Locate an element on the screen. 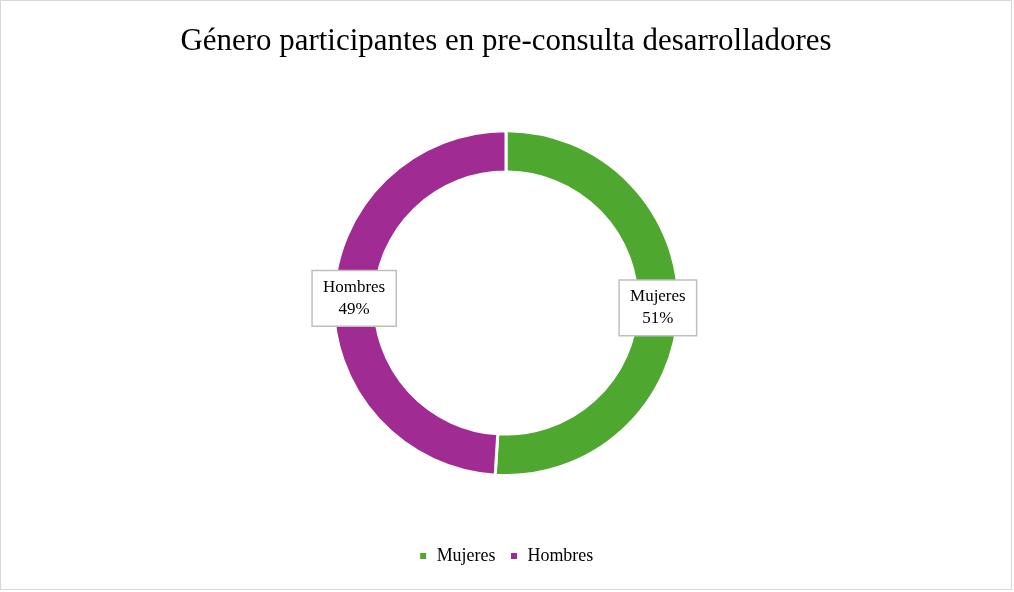  data-label: 49% is located at coordinates (354, 308).